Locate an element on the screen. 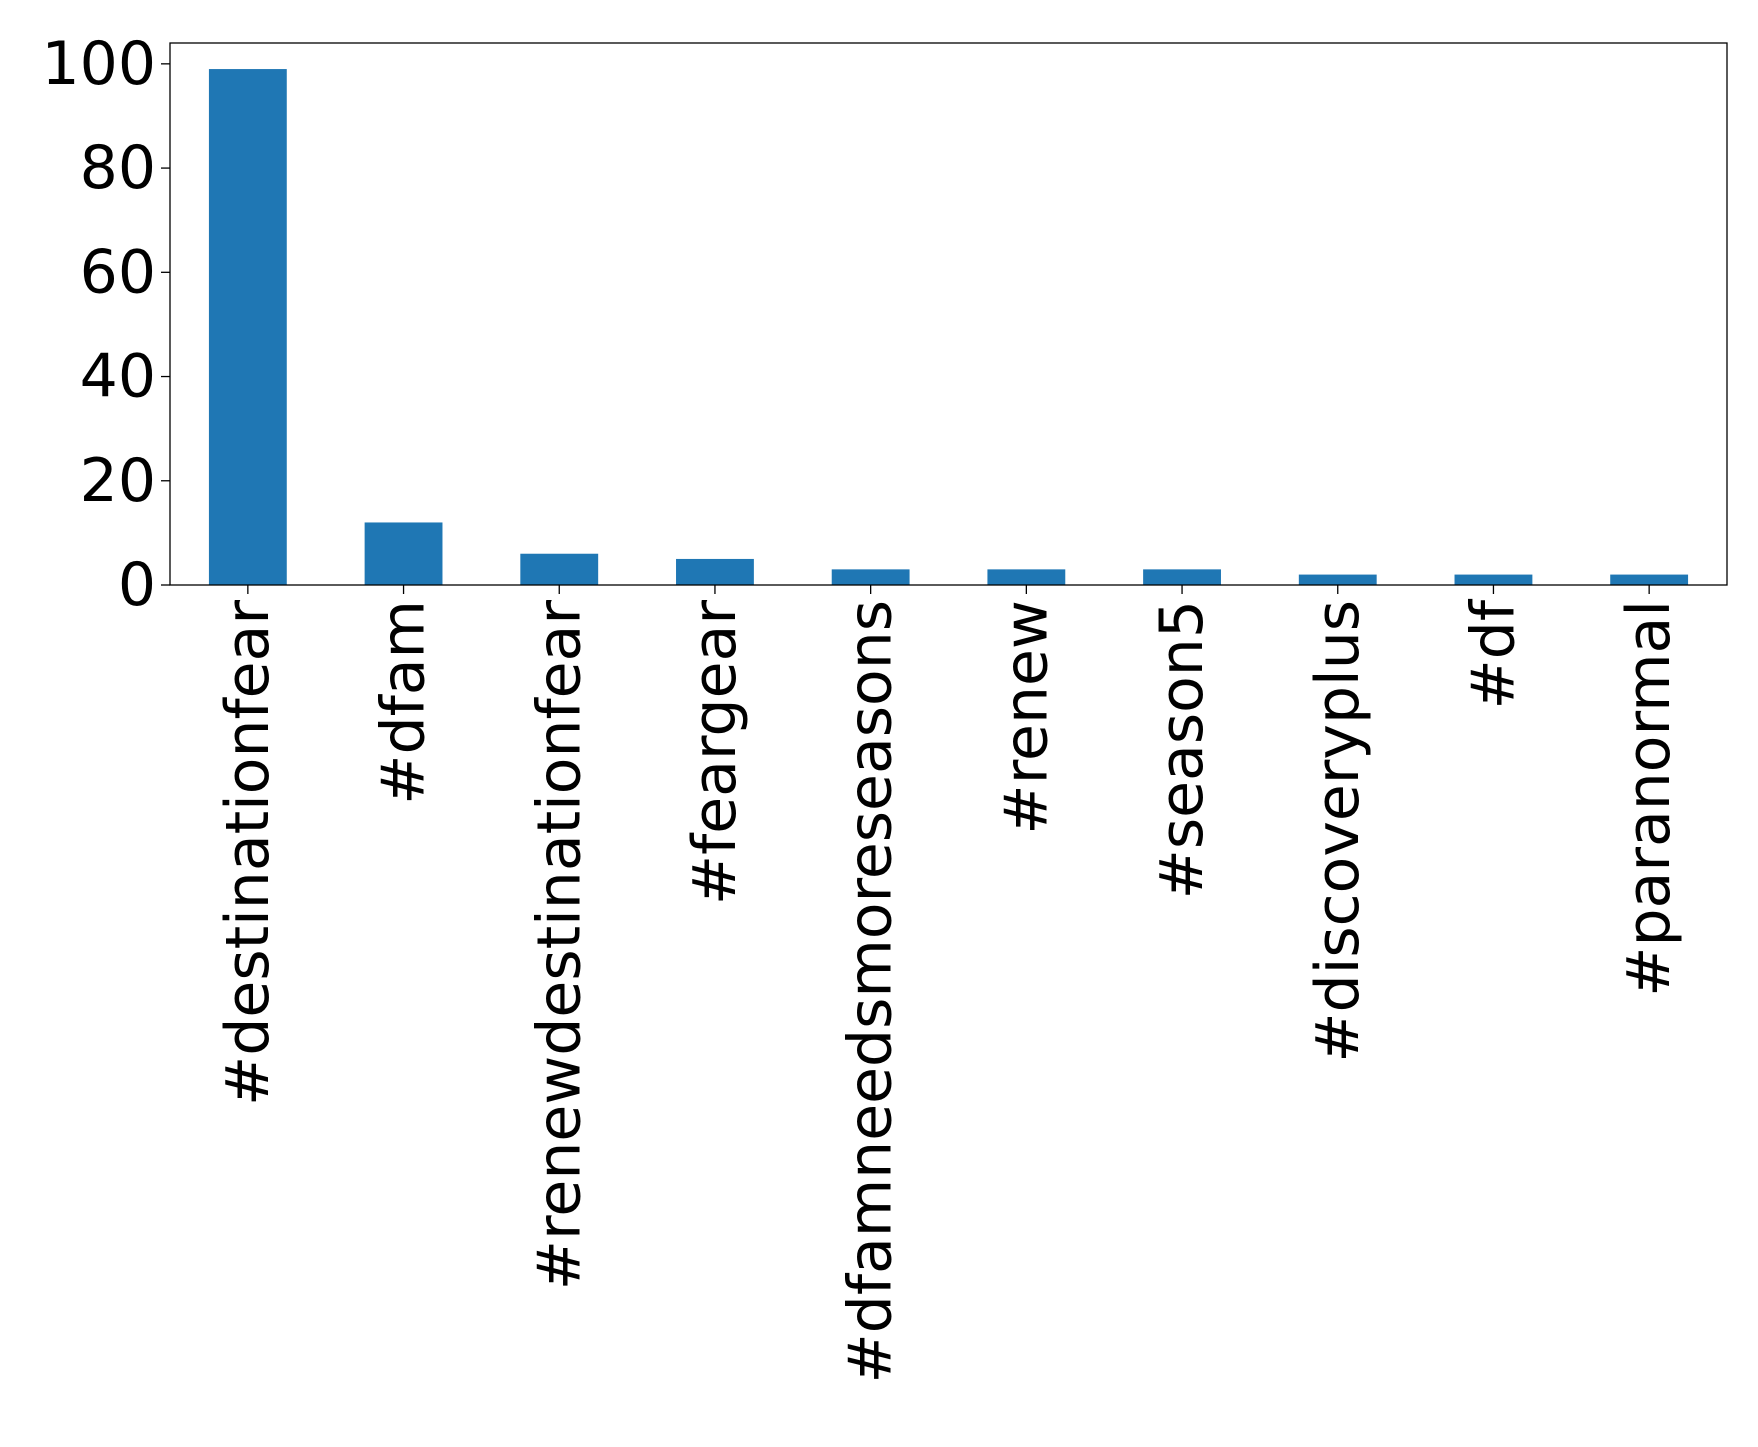 This screenshot has height=1447, width=1758. x-tick-label: #renew is located at coordinates (1026, 717).